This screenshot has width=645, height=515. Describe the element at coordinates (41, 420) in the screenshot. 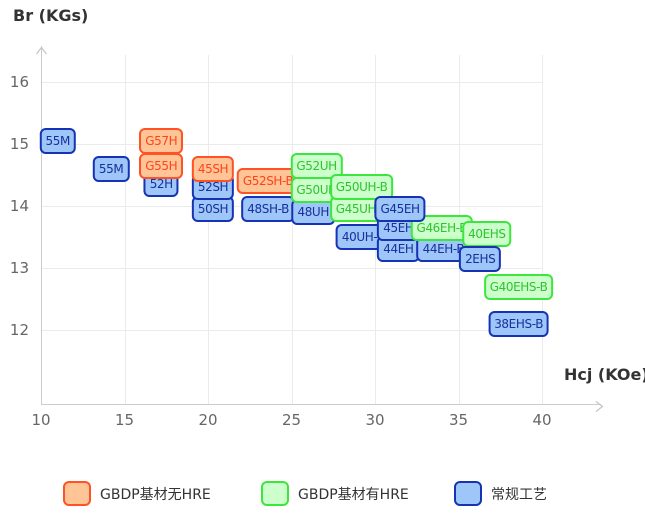

I see `x-tick-label: 10` at that location.